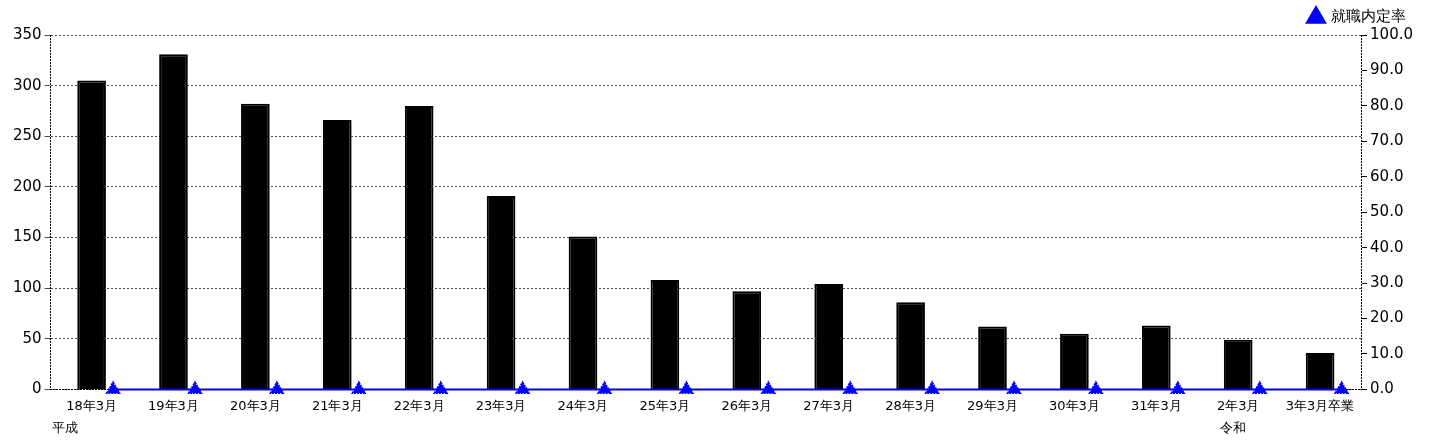 This screenshot has width=1436, height=447. I want to click on x-tick-label: 30年3月, so click(1074, 405).